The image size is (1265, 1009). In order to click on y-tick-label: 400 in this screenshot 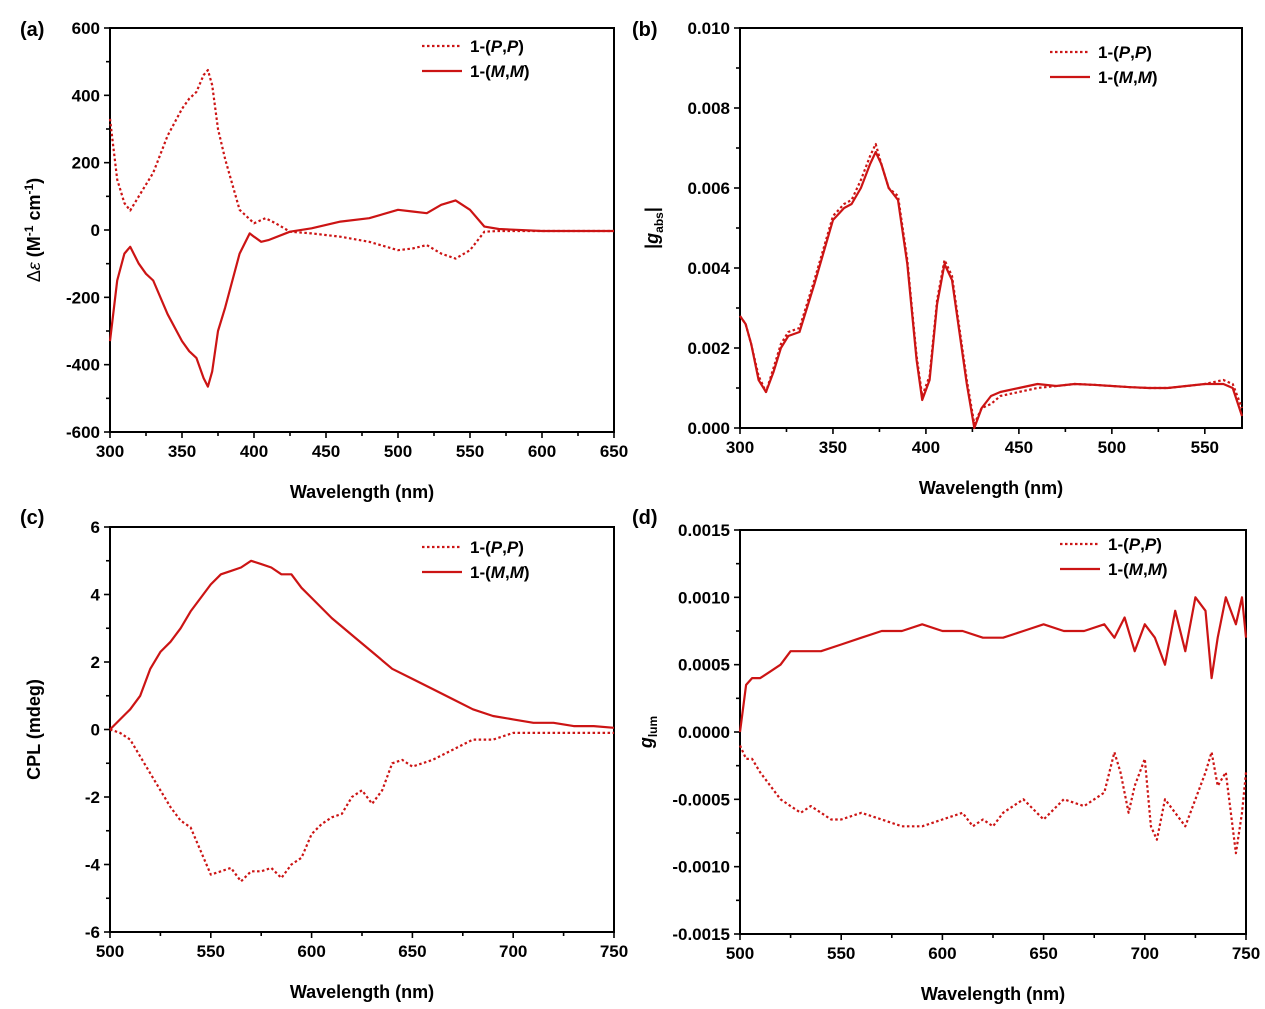, I will do `click(86, 95)`.